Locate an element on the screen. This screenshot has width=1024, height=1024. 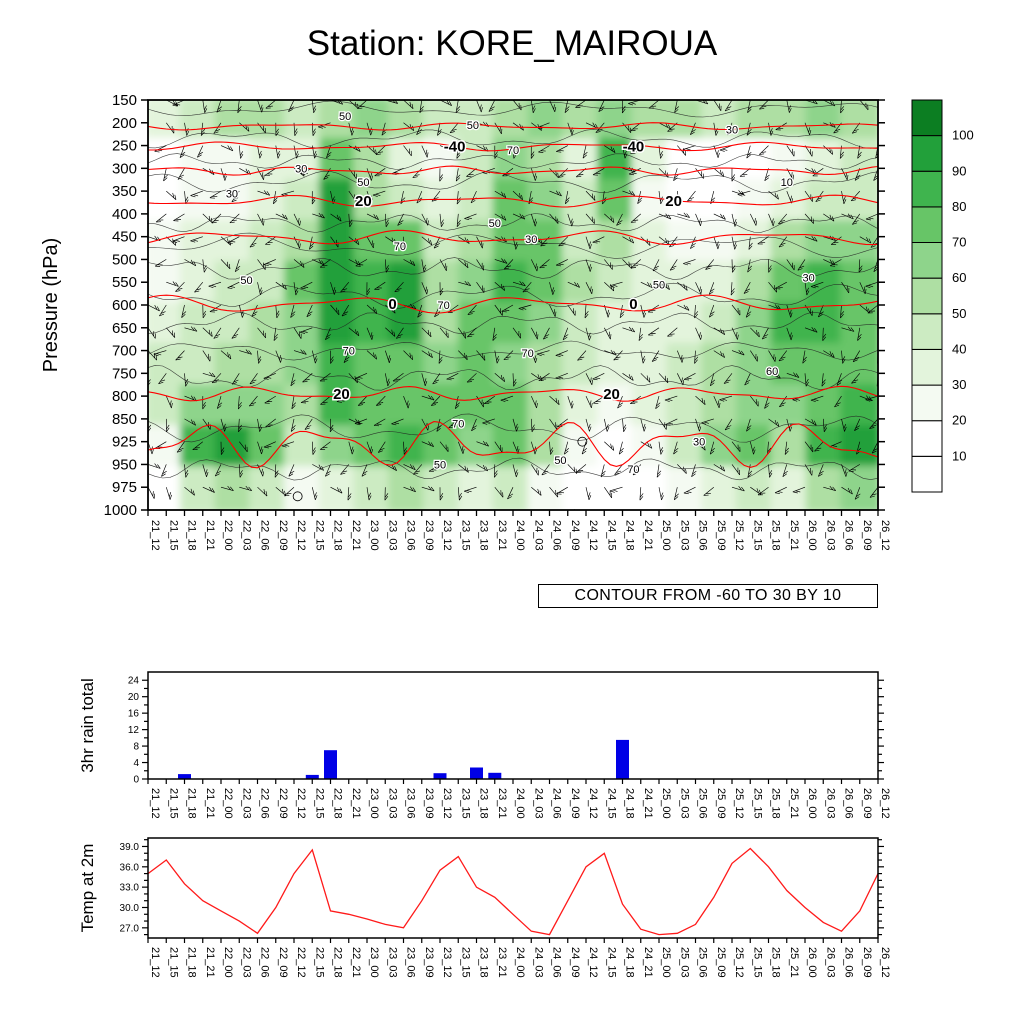
temp-tick-label: 39.0 is located at coordinates (130, 847).